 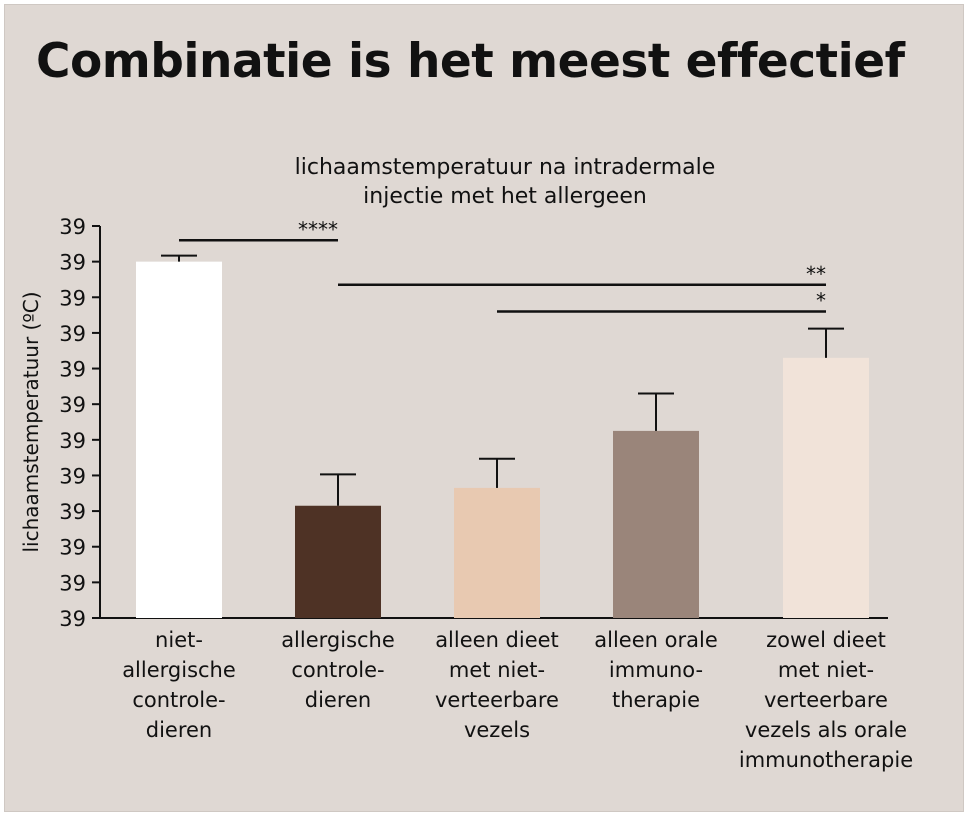 I want to click on x-category-label: therapie, so click(x=656, y=700).